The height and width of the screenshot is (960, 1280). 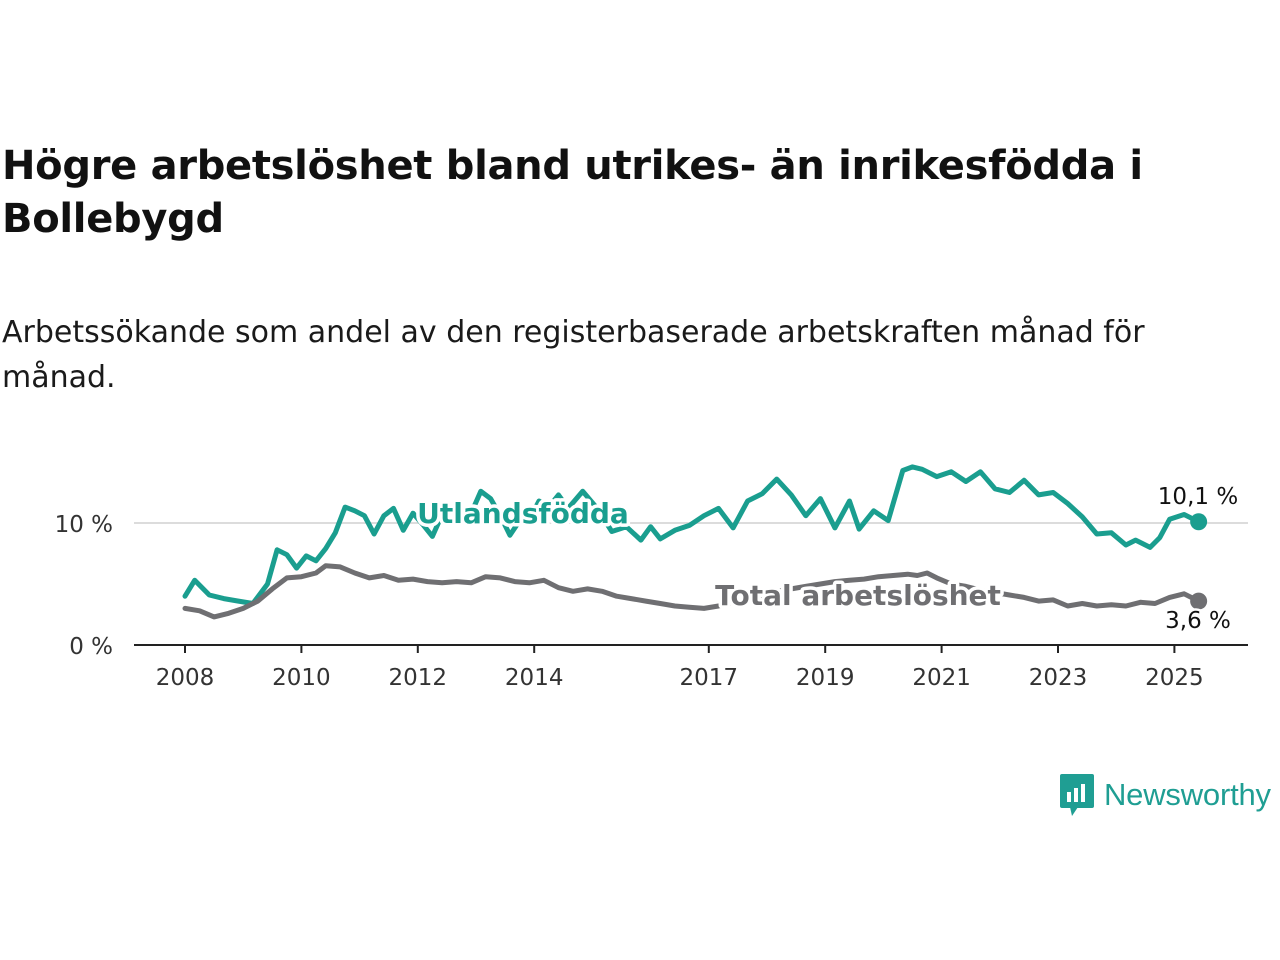 I want to click on x-tick-label: 2017, so click(x=709, y=678).